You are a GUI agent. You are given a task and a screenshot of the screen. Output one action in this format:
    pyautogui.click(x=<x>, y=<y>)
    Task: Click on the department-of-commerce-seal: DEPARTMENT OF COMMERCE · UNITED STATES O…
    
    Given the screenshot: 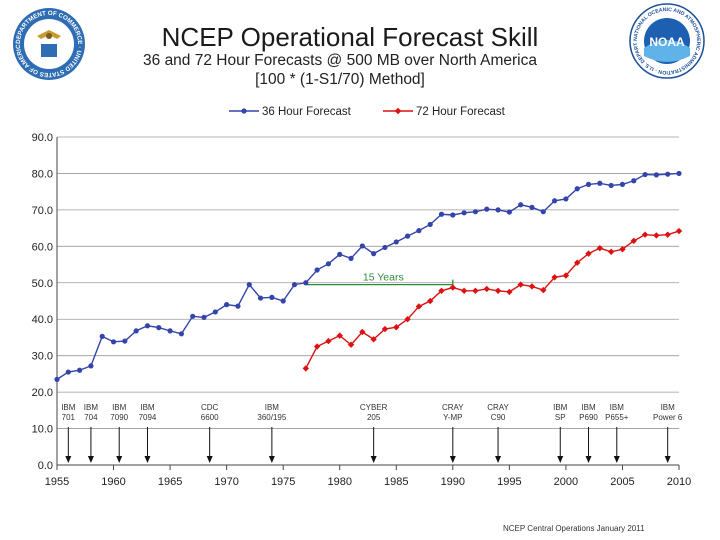 What is the action you would take?
    pyautogui.click(x=48, y=43)
    